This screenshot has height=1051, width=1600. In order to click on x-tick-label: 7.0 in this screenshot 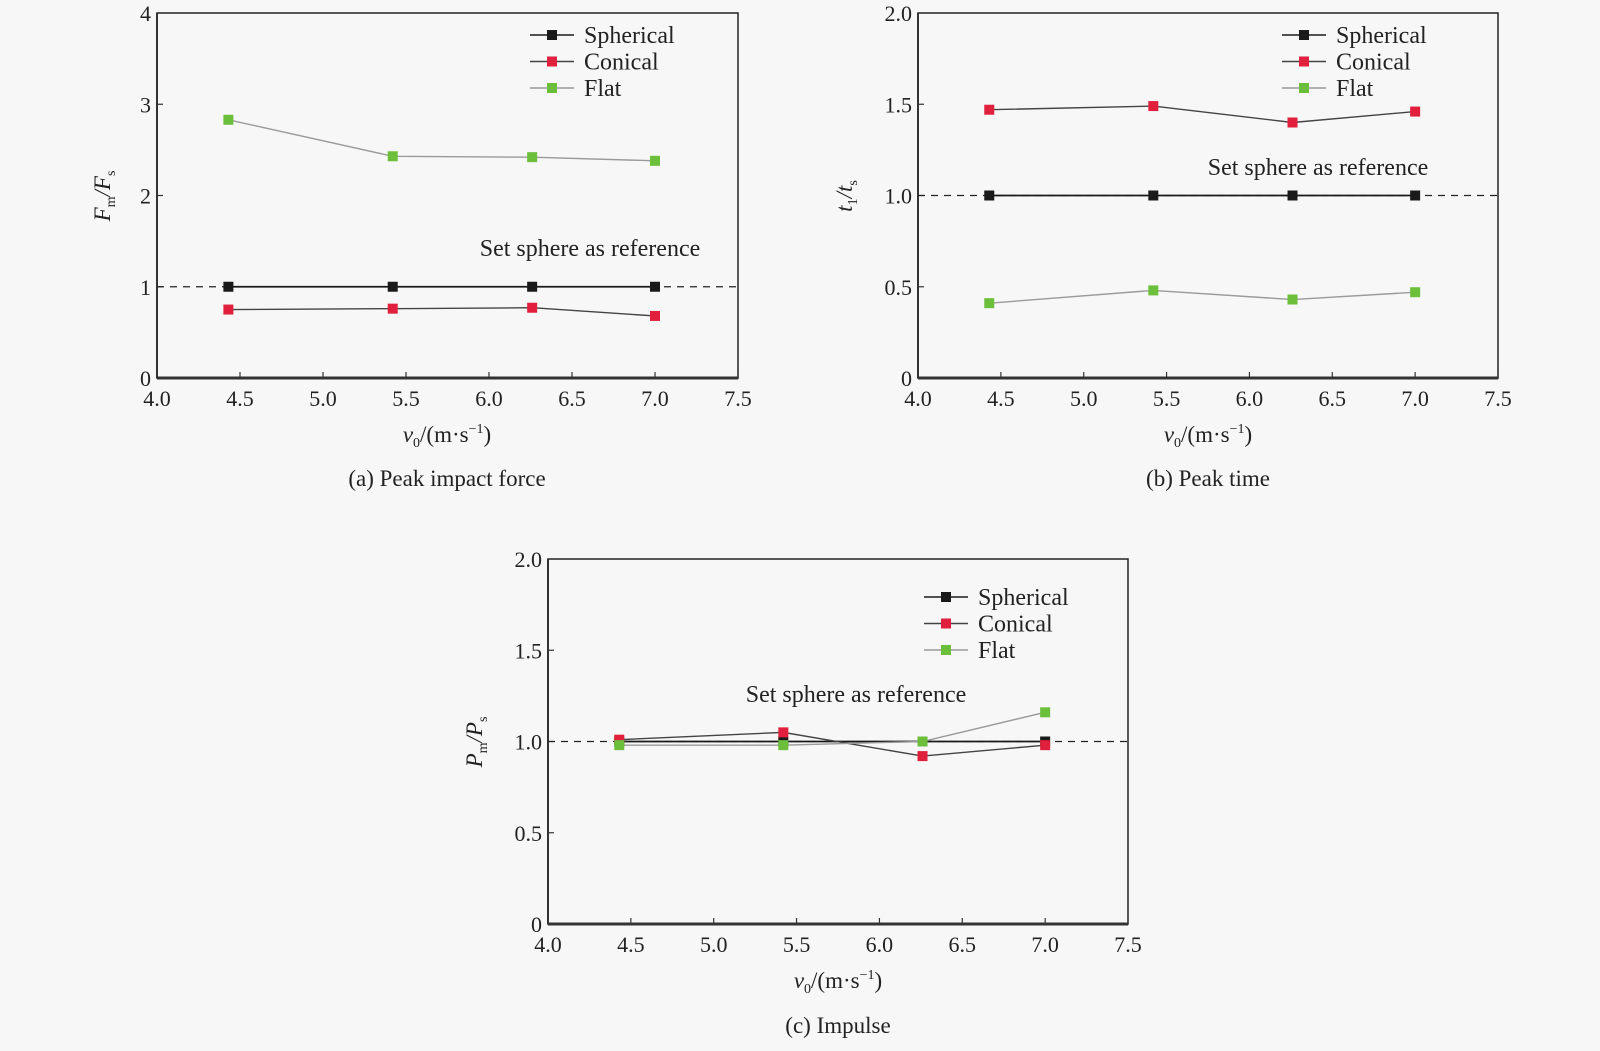, I will do `click(655, 398)`.